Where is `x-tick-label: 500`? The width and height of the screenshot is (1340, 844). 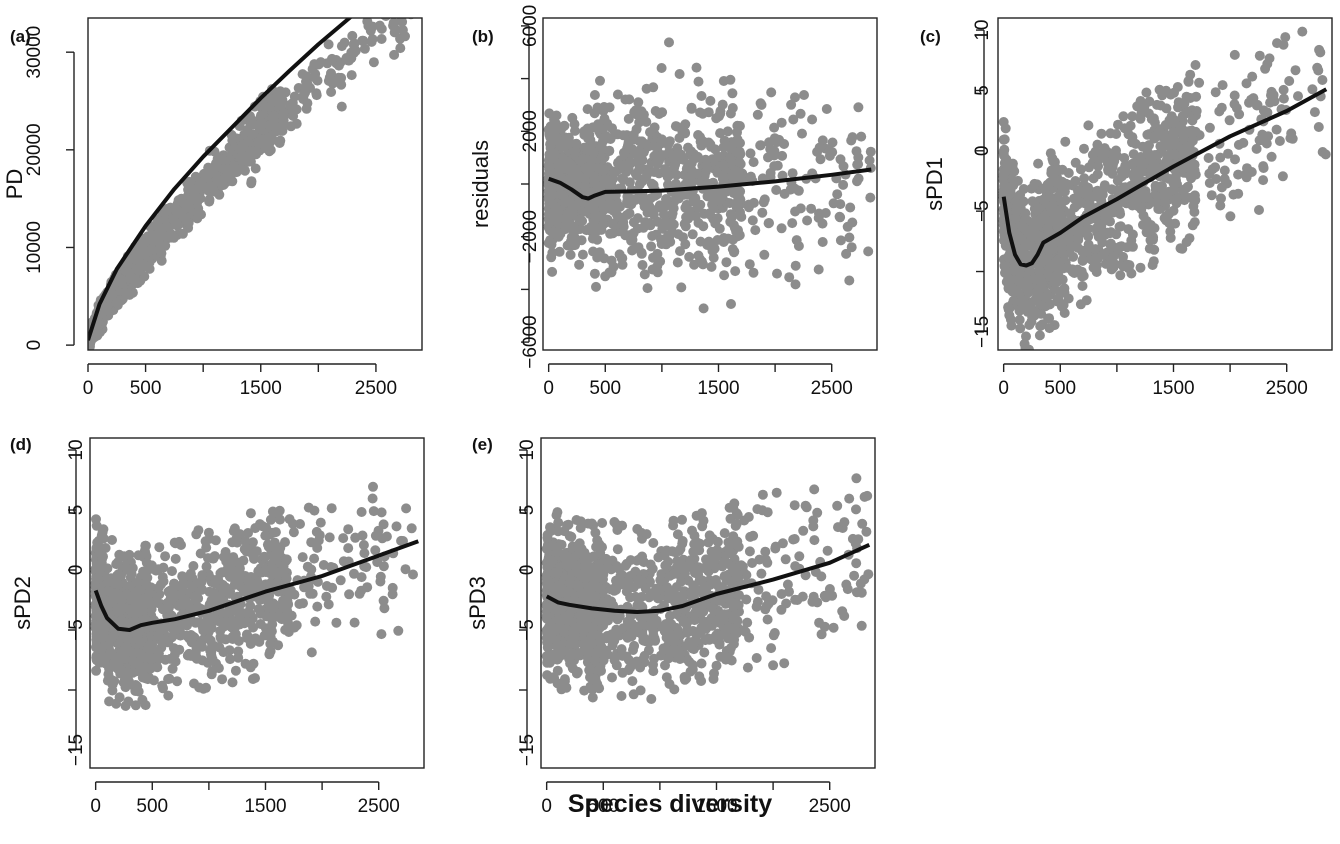 x-tick-label: 500 is located at coordinates (1060, 388).